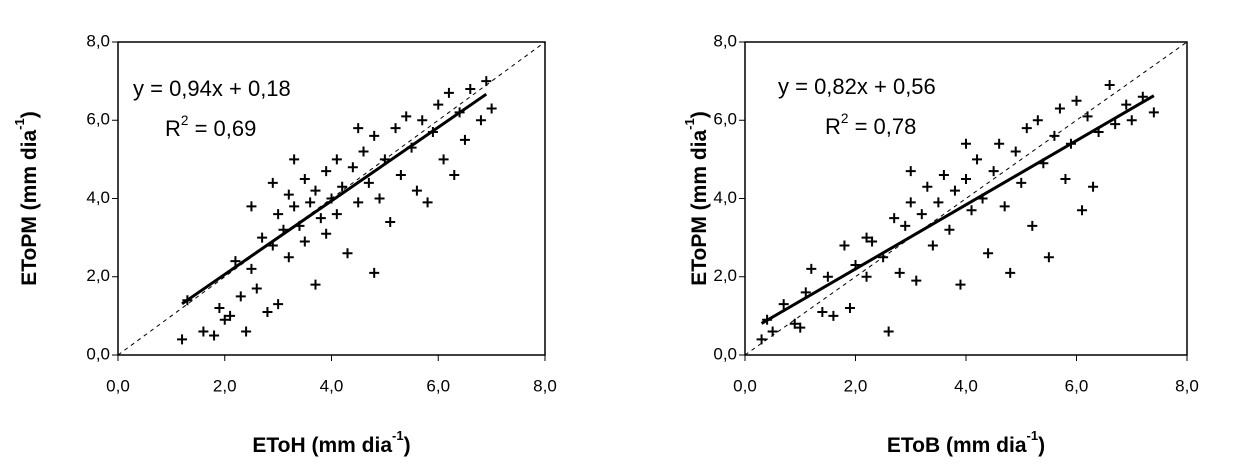  I want to click on x-tick-label: 6,0, so click(438, 385).